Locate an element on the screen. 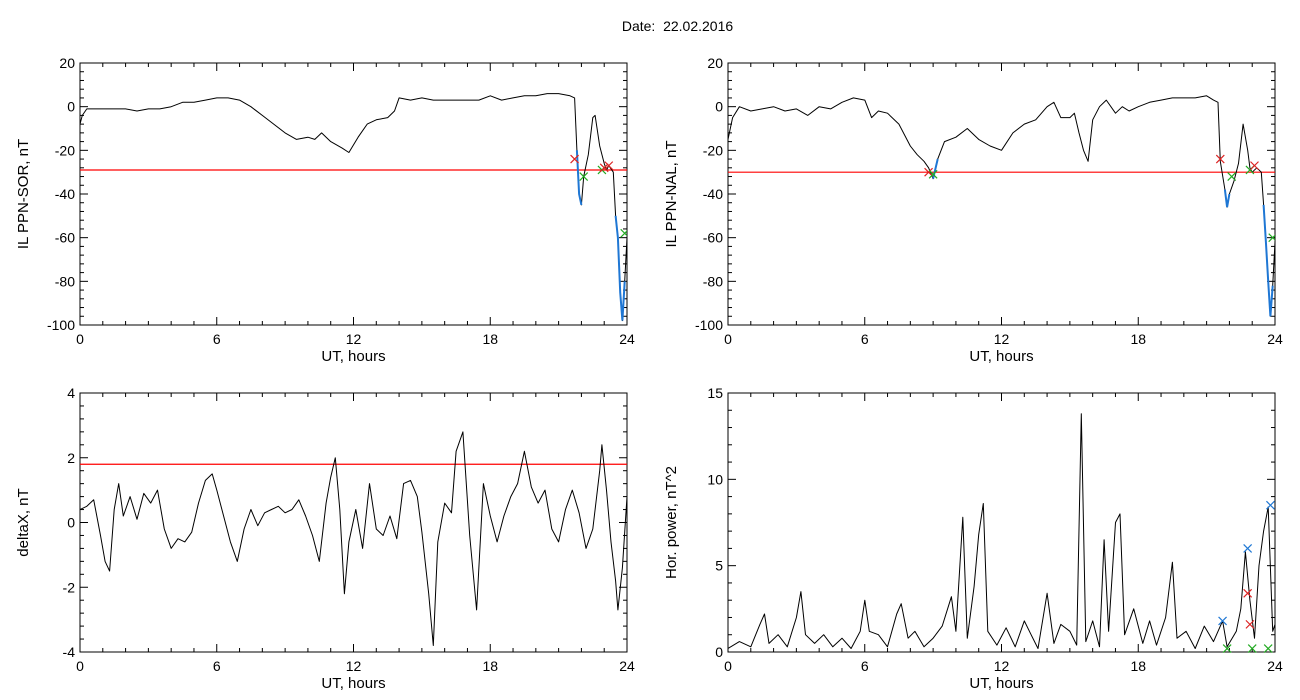 The image size is (1300, 700). y-tick-label: -4 is located at coordinates (69, 652).